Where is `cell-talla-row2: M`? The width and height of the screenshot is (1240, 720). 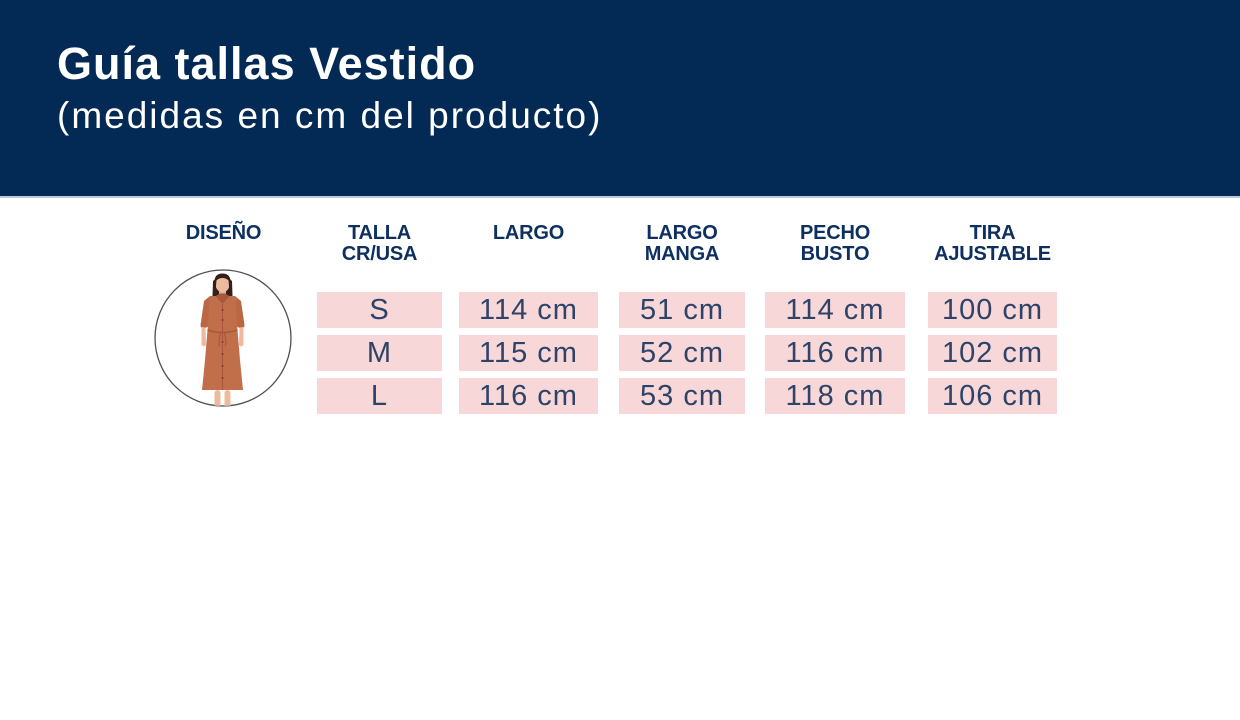 cell-talla-row2: M is located at coordinates (379, 353).